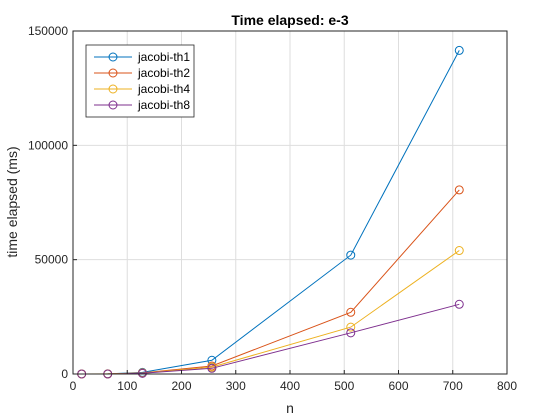  What do you see at coordinates (163, 73) in the screenshot?
I see `legend-label: jacobi-th2` at bounding box center [163, 73].